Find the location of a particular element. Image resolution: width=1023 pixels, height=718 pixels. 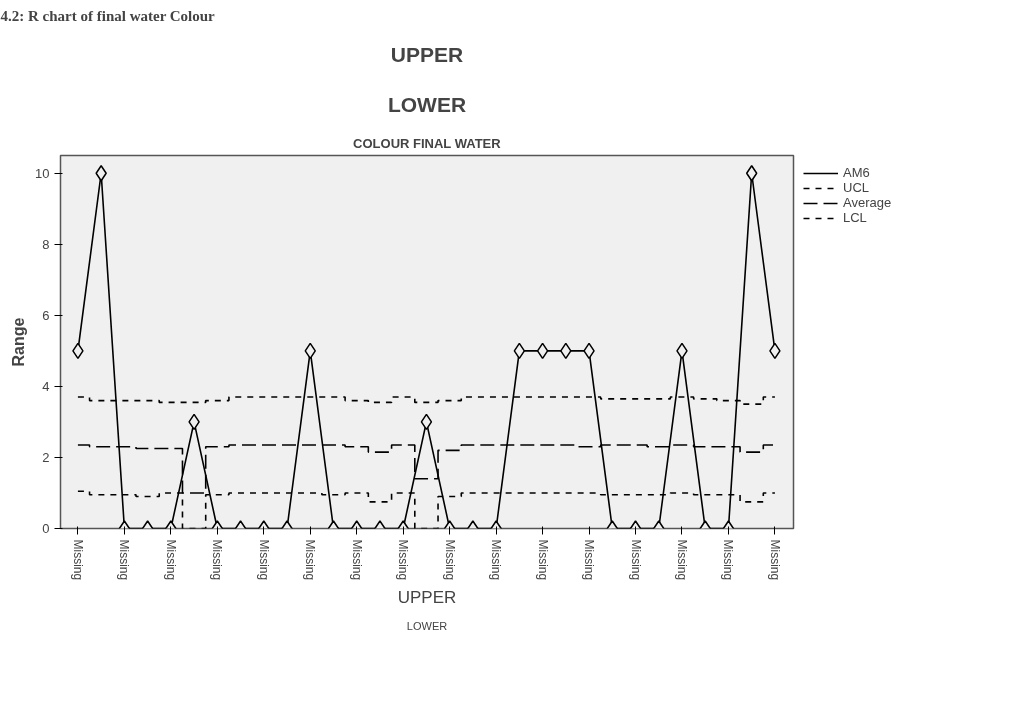

y-axis-title: Range is located at coordinates (19, 342).